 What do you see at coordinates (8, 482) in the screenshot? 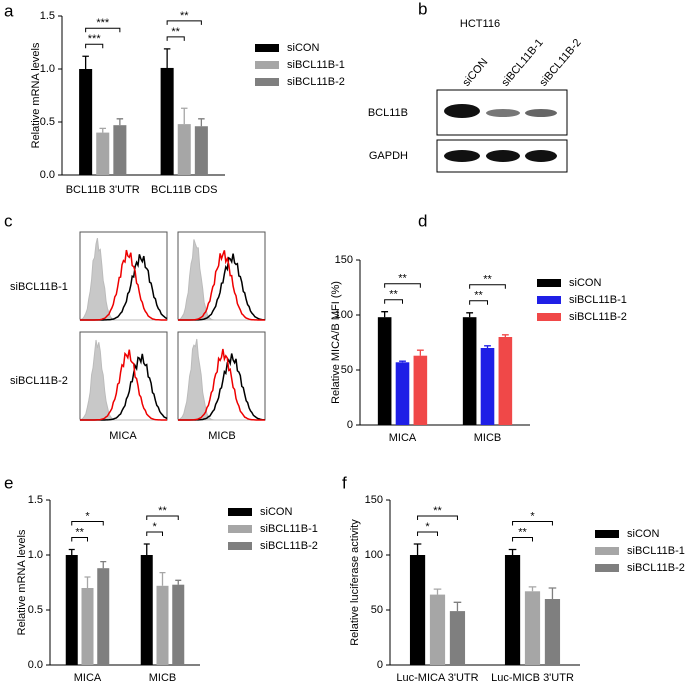
I see `panel-label: e` at bounding box center [8, 482].